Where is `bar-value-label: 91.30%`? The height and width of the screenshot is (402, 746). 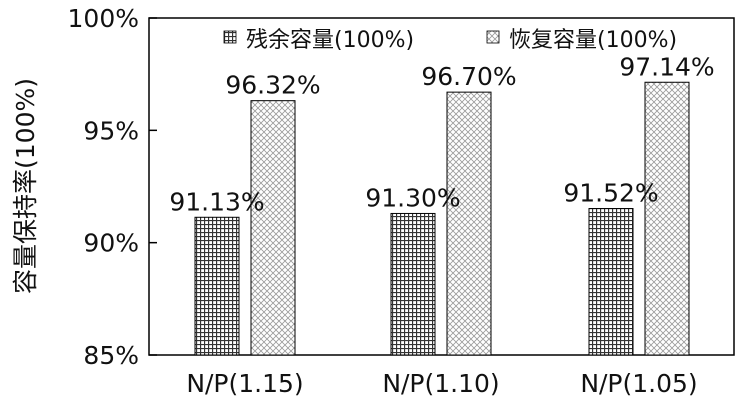 bar-value-label: 91.30% is located at coordinates (412, 197).